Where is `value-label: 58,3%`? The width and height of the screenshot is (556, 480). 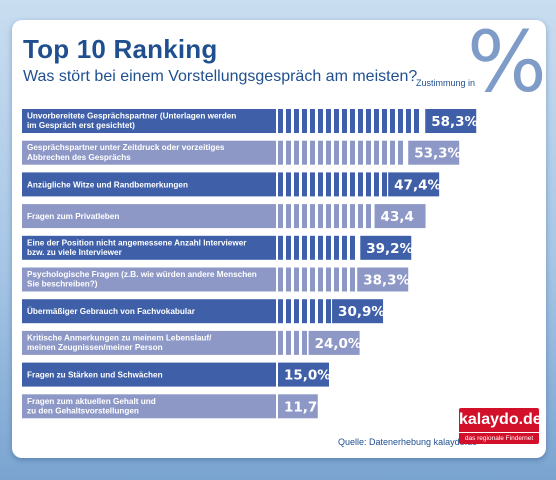 value-label: 58,3% is located at coordinates (454, 122).